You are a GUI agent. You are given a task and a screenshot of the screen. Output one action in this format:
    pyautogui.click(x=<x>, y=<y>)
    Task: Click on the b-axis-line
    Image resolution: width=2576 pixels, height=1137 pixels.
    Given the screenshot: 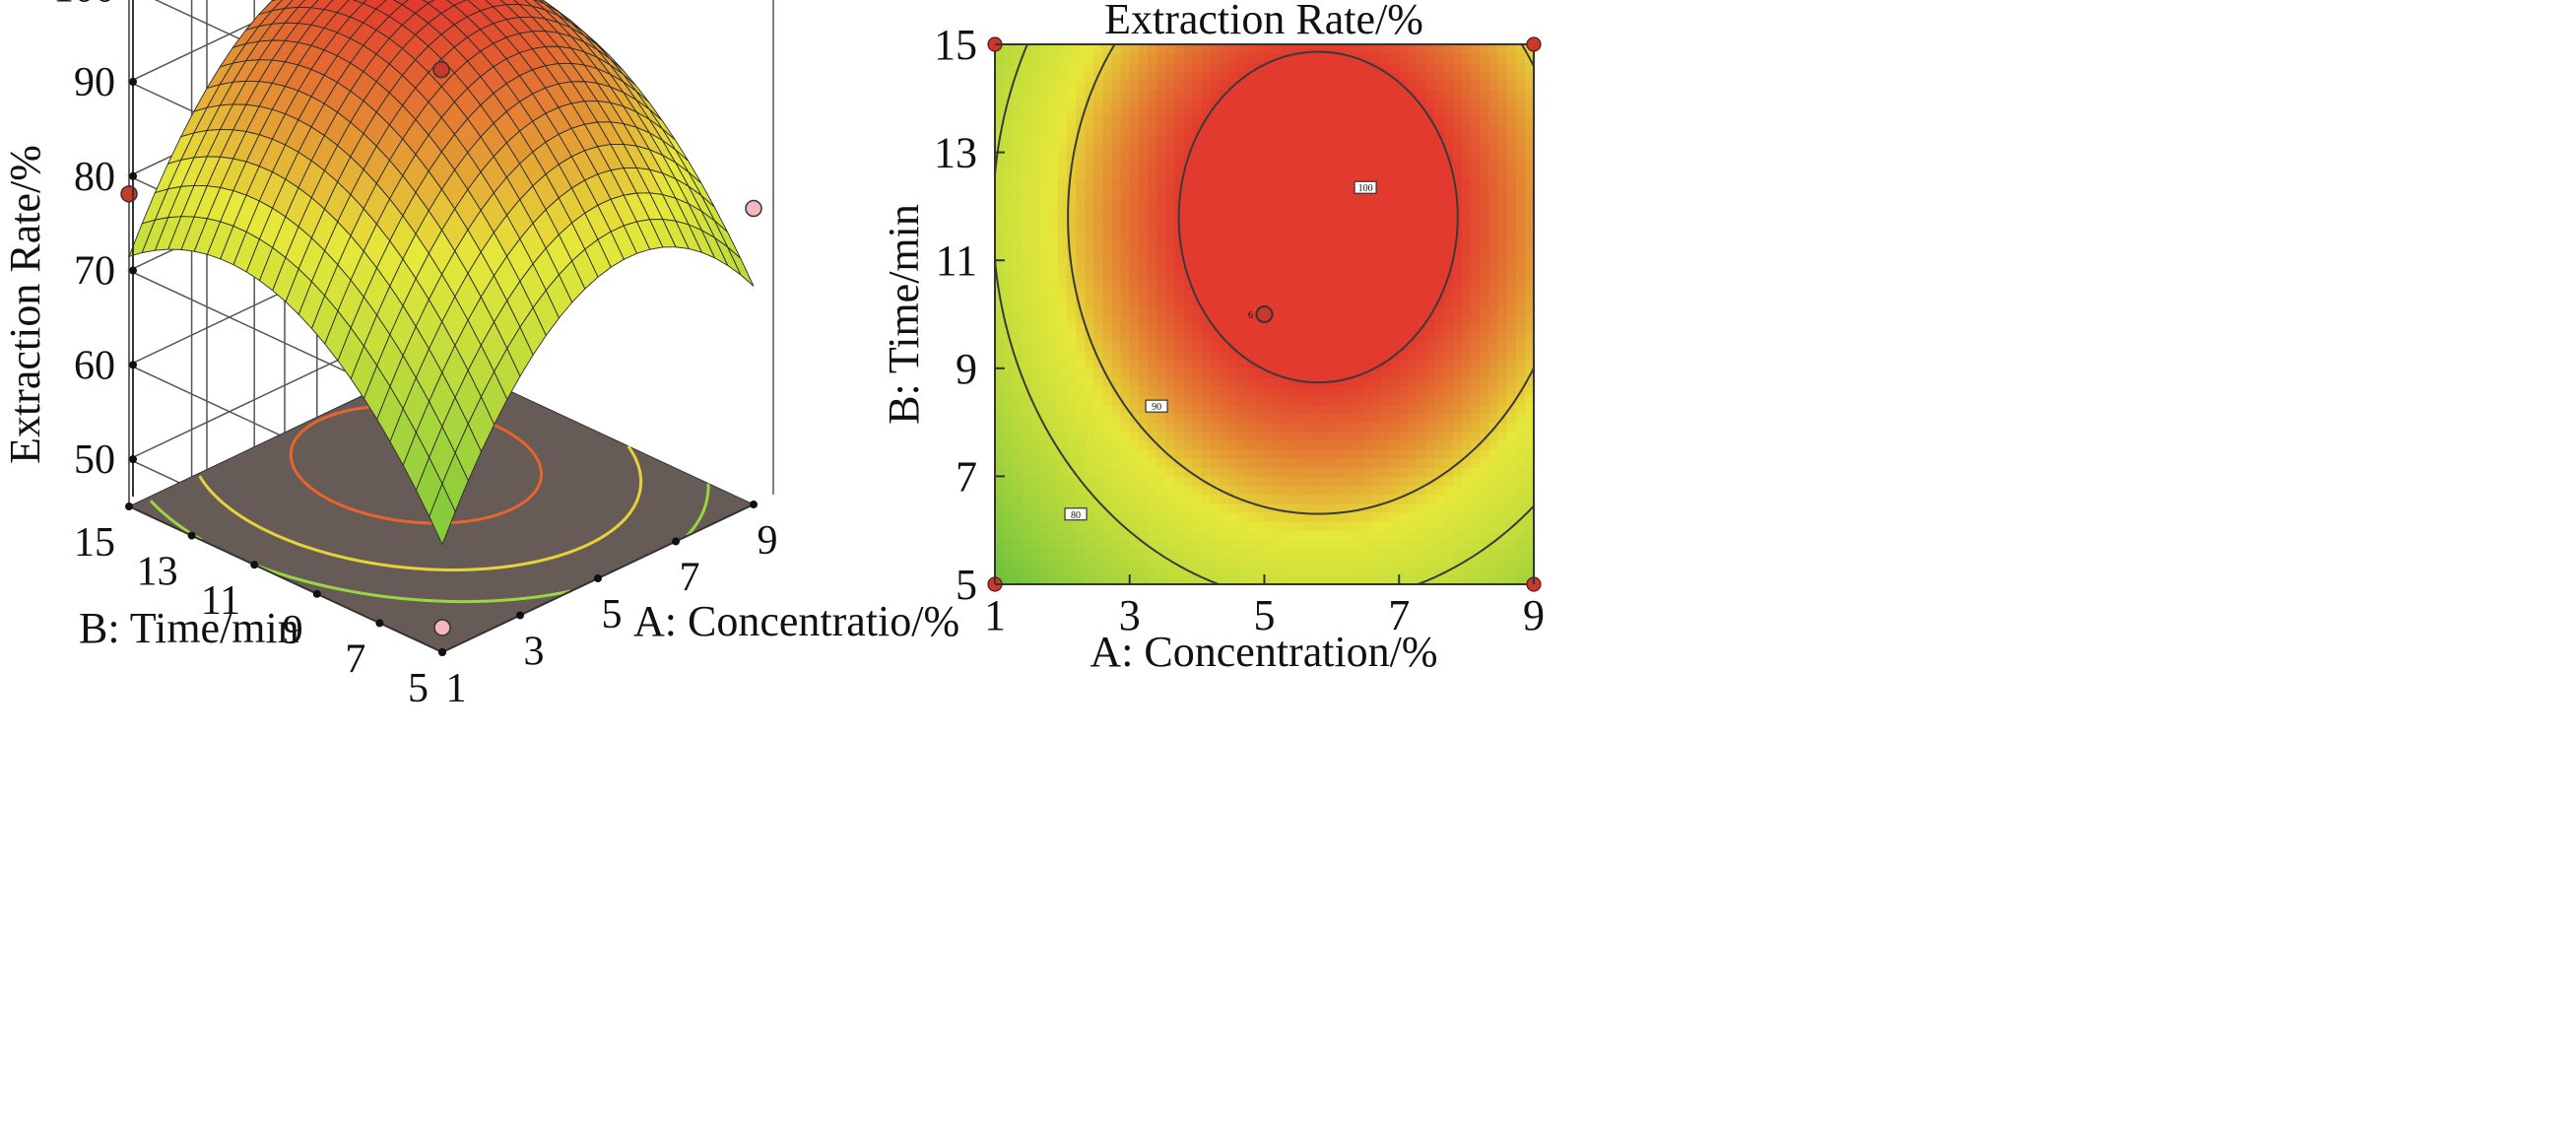 What is the action you would take?
    pyautogui.click(x=286, y=579)
    